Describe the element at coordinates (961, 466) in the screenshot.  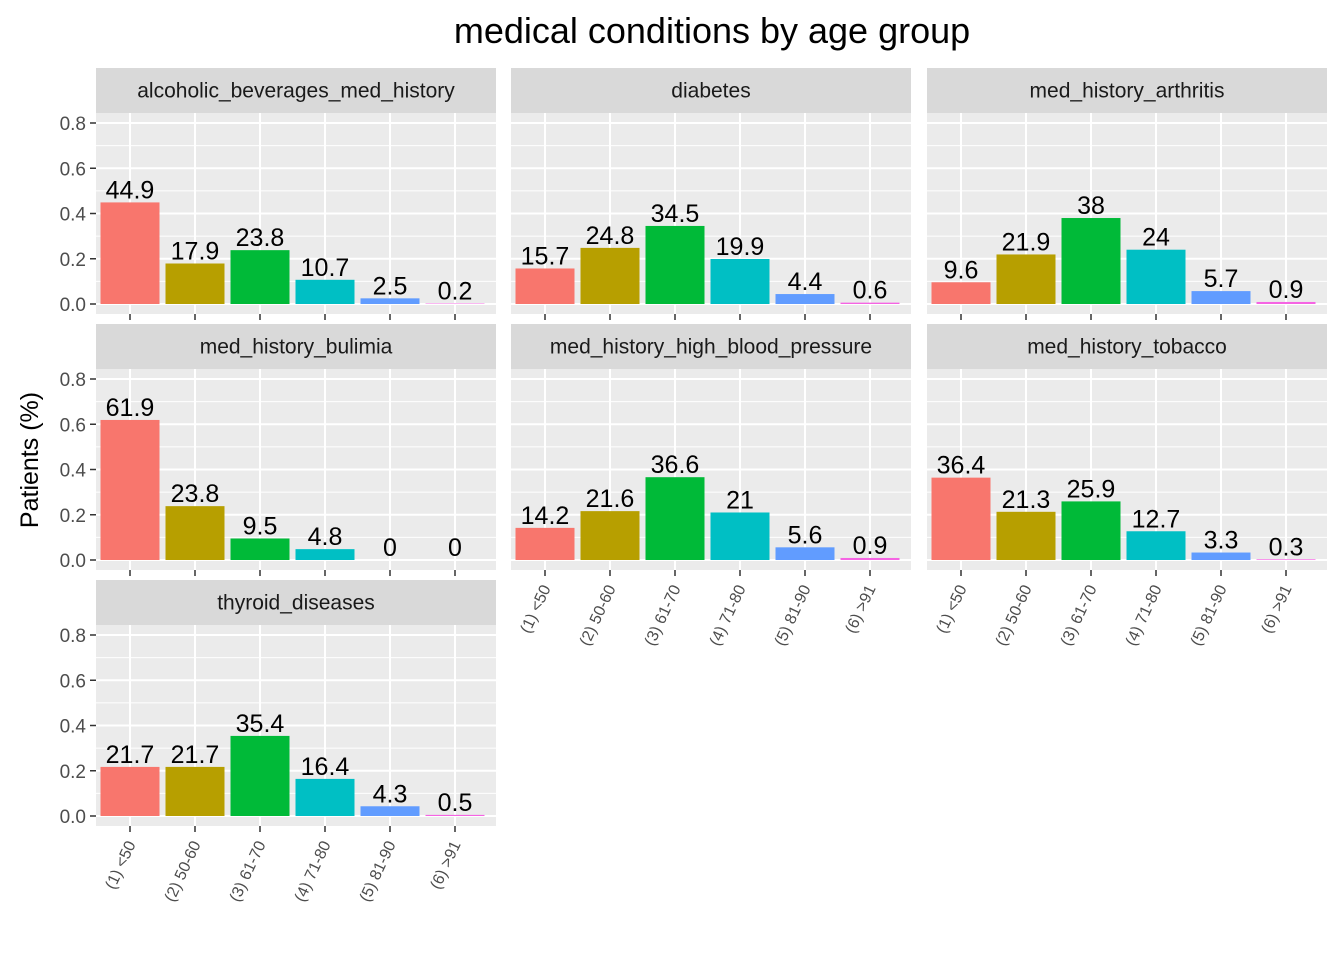
I see `data-label: 36.4` at that location.